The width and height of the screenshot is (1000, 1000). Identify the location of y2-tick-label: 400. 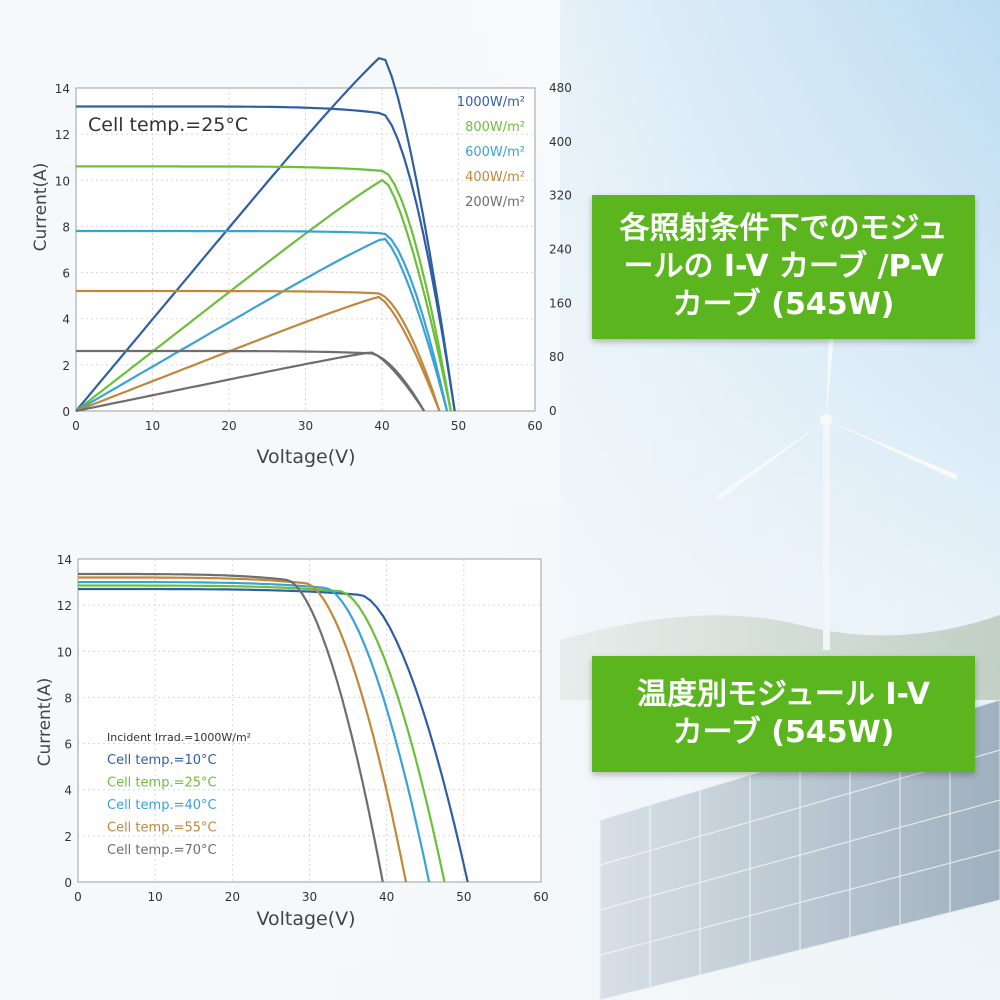
(560, 142).